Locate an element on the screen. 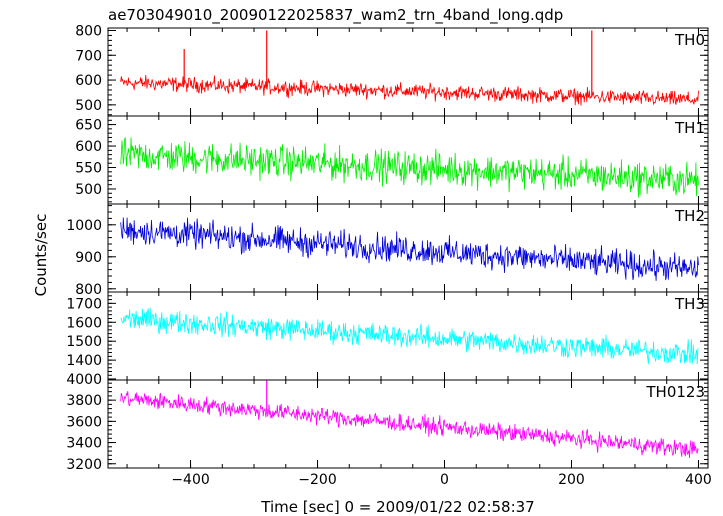 The image size is (723, 516). y-tick-label: 700 is located at coordinates (88, 56).